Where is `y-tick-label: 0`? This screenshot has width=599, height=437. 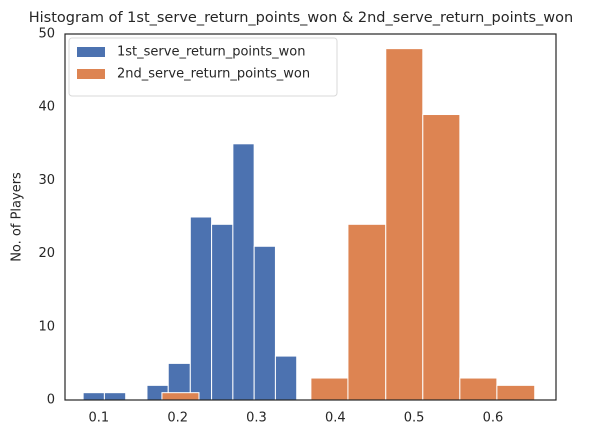 y-tick-label: 0 is located at coordinates (51, 400).